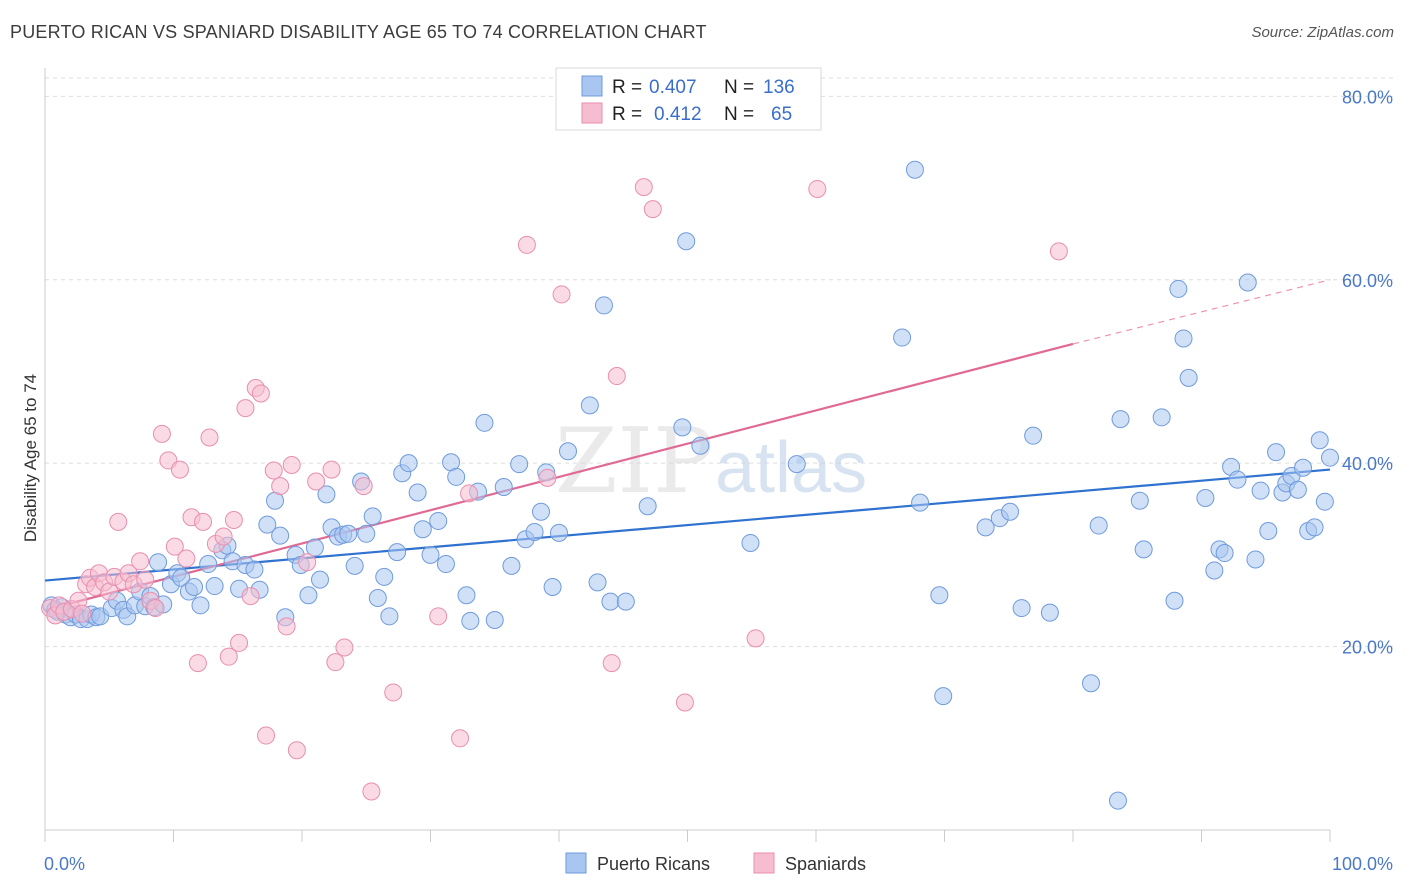  Describe the element at coordinates (673, 87) in the screenshot. I see `legend-r-value-1: 0.407` at that location.